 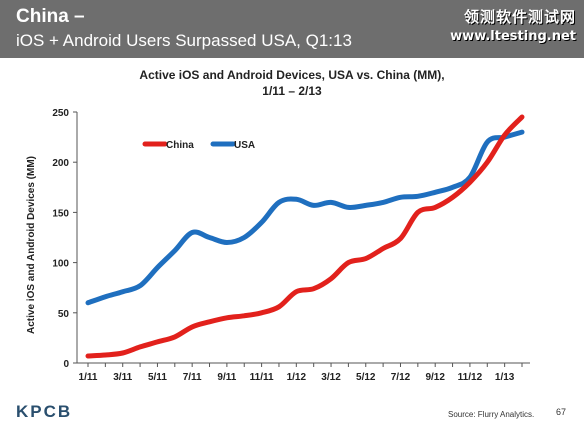 I want to click on source-note: Source: Flurry Analytics., so click(x=491, y=414).